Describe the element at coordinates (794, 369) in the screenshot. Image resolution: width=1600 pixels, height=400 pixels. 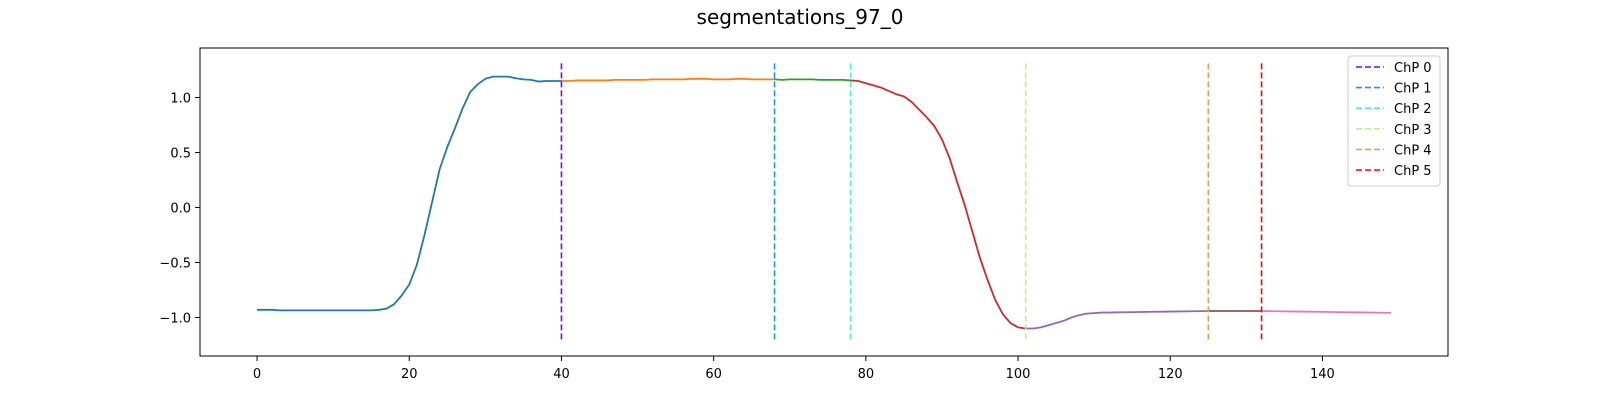
I see `x-axis-ticks: 0 20 40 60 80 100 120 140` at that location.